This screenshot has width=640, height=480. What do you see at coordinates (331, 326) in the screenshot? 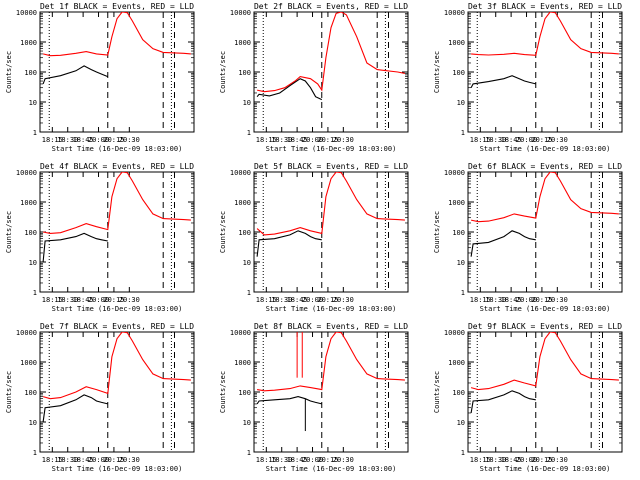
I see `panel-title: Det 8f BLACK = Events, RED = LLD` at bounding box center [331, 326].